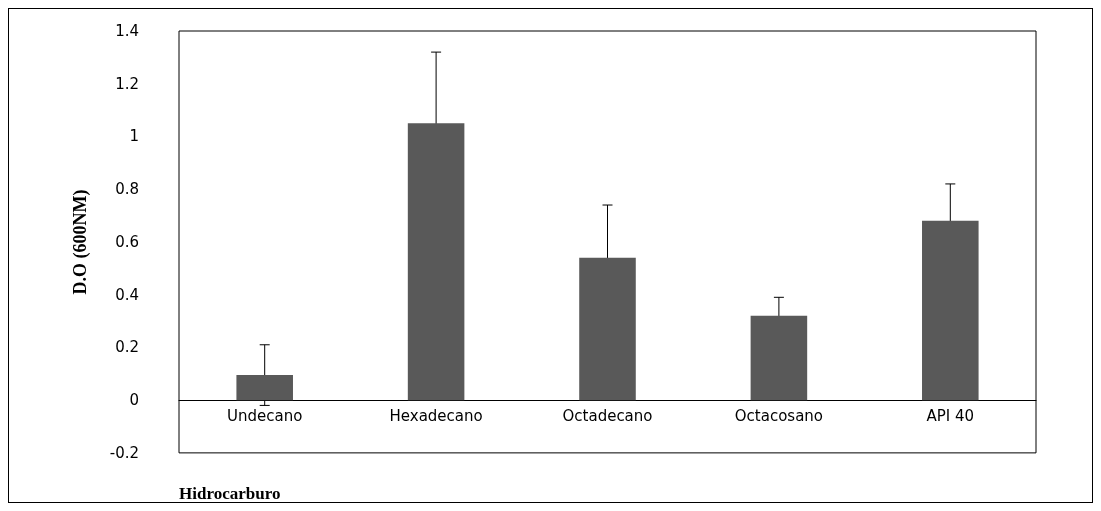  I want to click on y-tick-label: -0.2, so click(124, 452).